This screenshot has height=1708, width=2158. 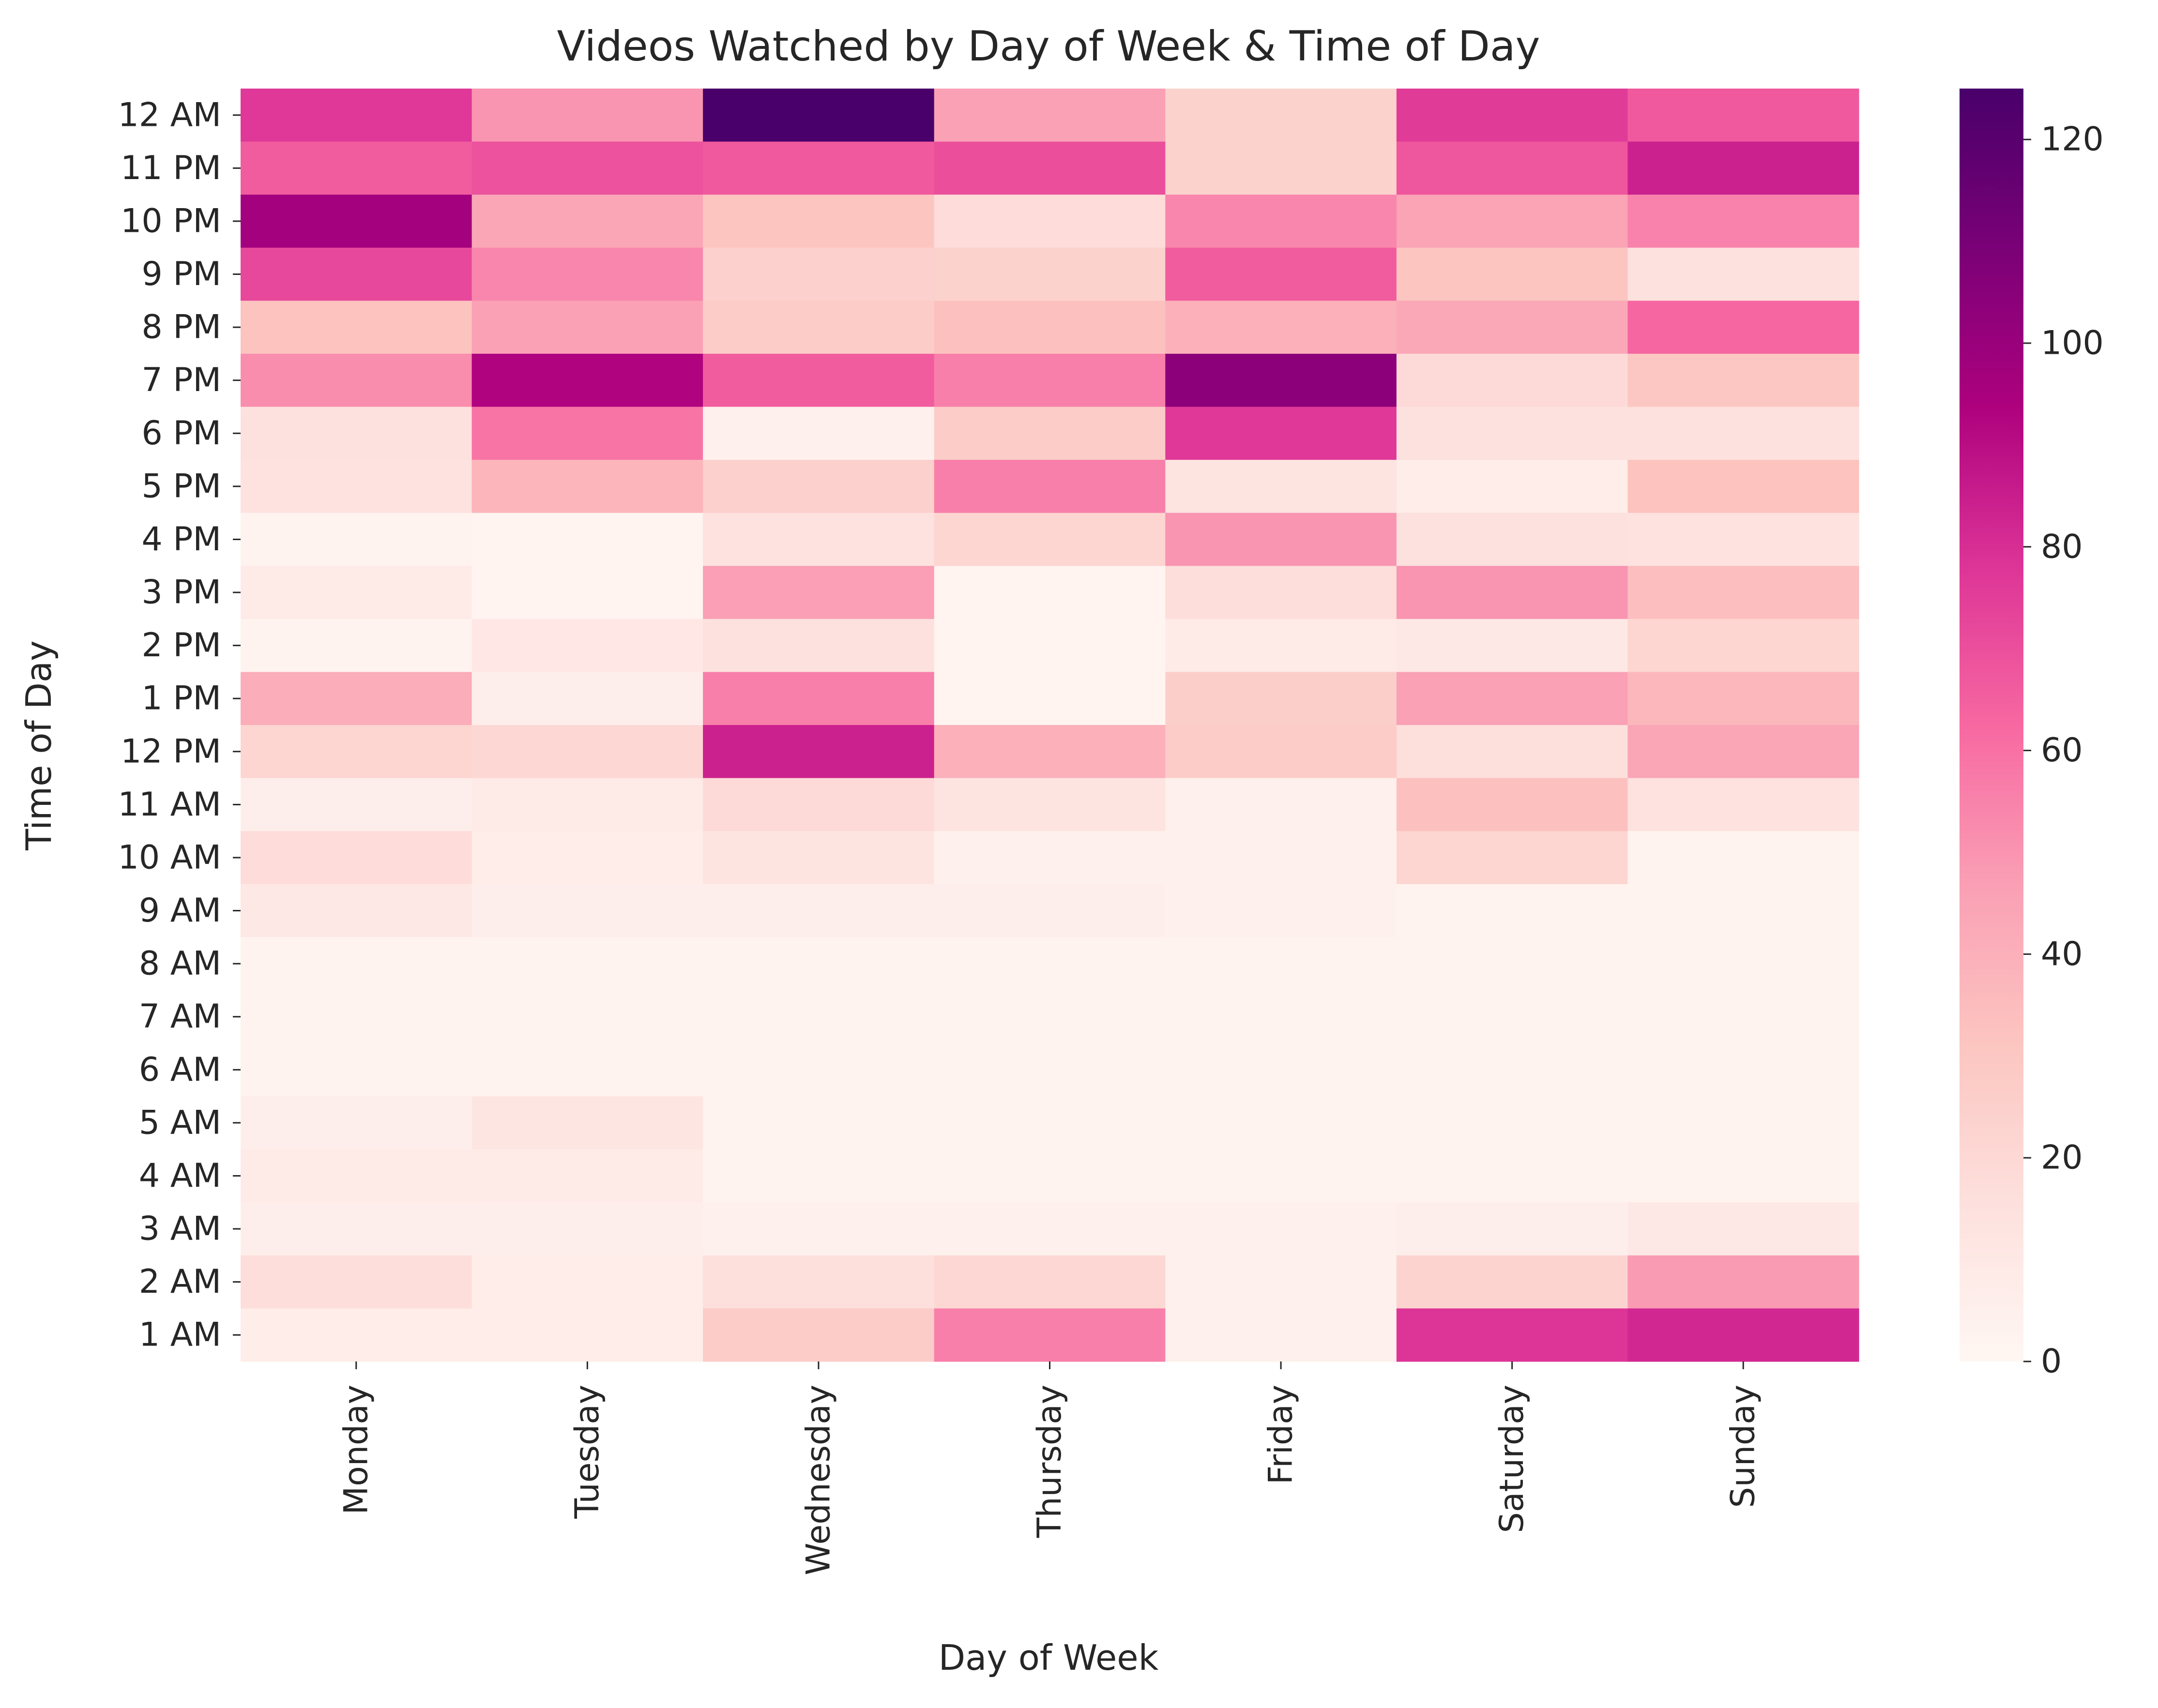 I want to click on y-axis-label: Time of Day, so click(x=38, y=746).